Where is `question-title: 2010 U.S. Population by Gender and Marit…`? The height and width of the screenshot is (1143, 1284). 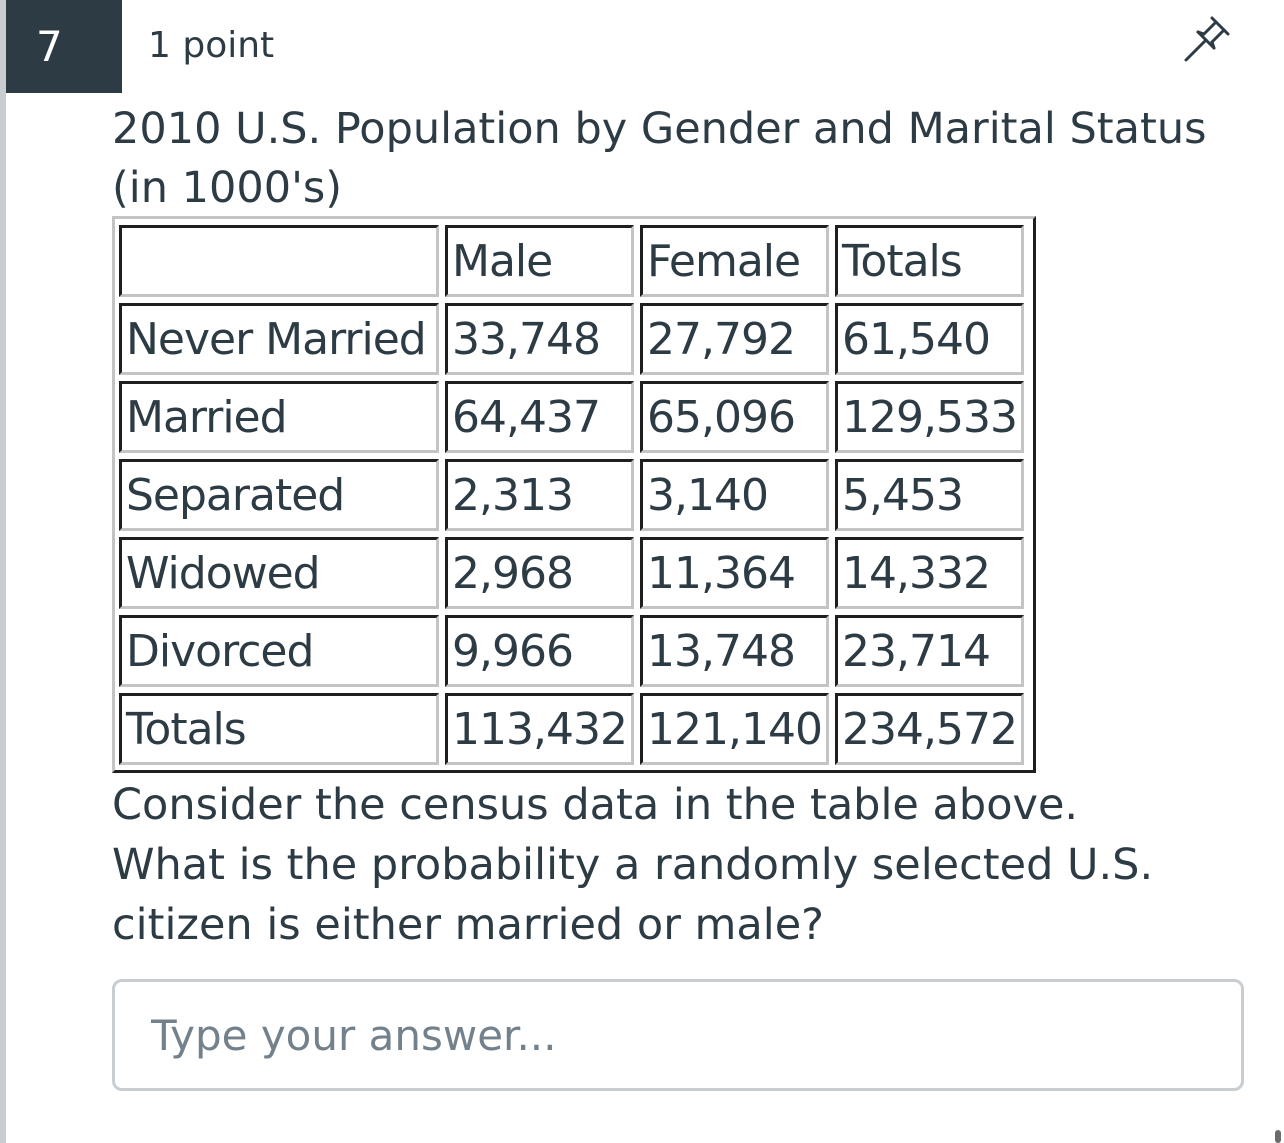
question-title: 2010 U.S. Population by Gender and Marit… is located at coordinates (659, 158).